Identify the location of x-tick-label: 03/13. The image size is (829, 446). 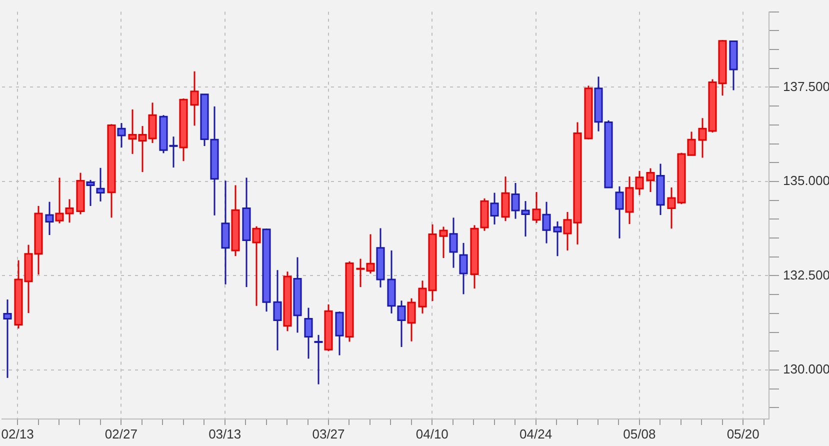
(225, 434).